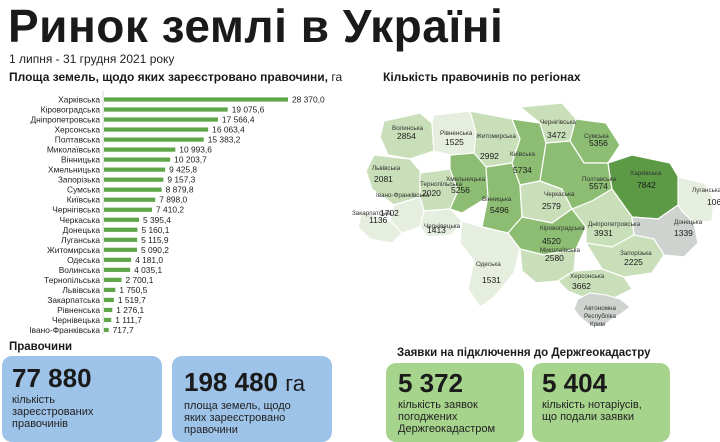 The image size is (720, 442). Describe the element at coordinates (40, 424) in the screenshot. I see `deals-count-caption-3: правочинів` at that location.